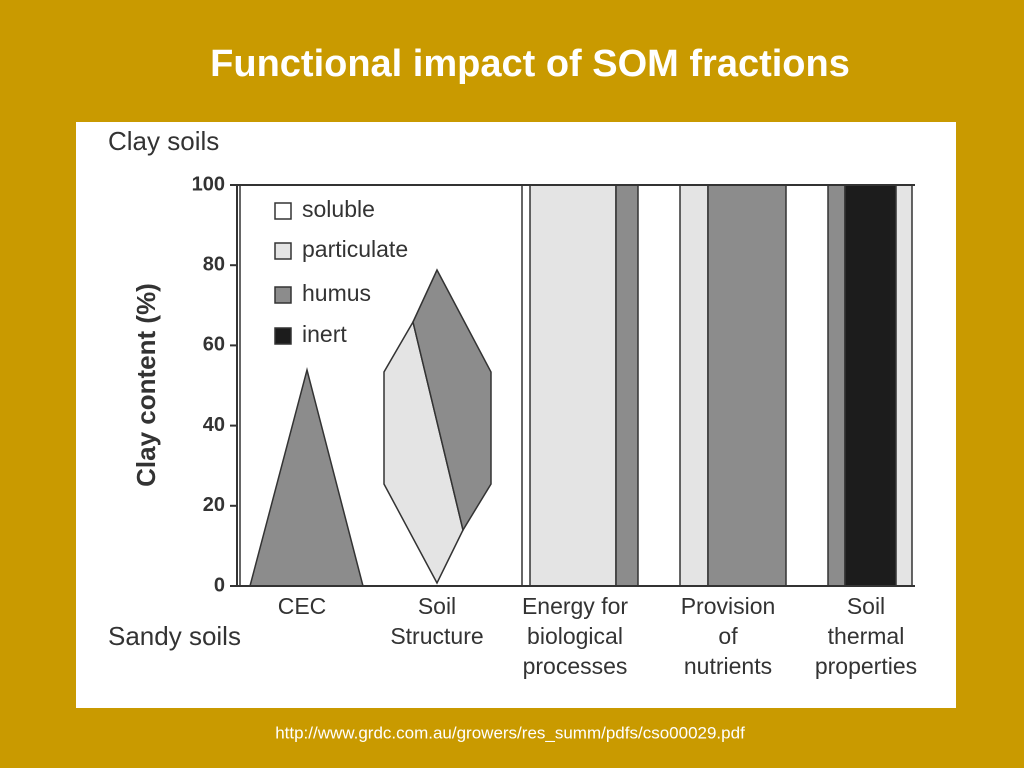 The height and width of the screenshot is (768, 1024). I want to click on x-tick-label: Provision, so click(728, 606).